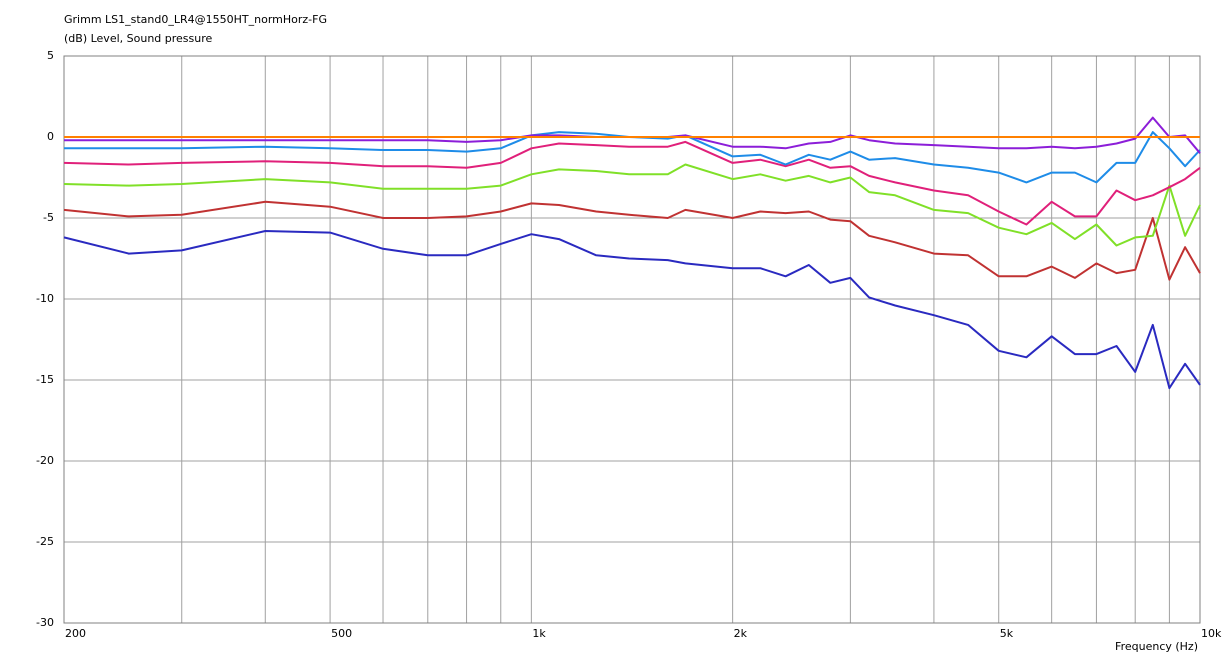  What do you see at coordinates (45, 379) in the screenshot?
I see `y-tick-label: -15` at bounding box center [45, 379].